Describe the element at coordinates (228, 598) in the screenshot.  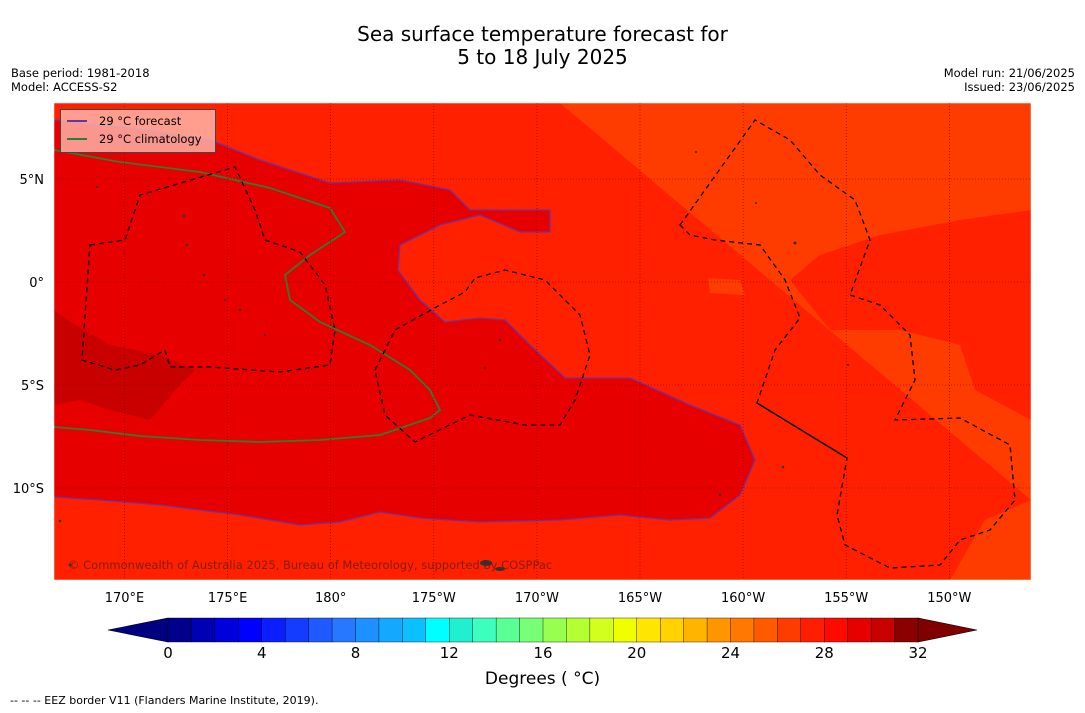
I see `lon-tick-label: 175°E` at that location.